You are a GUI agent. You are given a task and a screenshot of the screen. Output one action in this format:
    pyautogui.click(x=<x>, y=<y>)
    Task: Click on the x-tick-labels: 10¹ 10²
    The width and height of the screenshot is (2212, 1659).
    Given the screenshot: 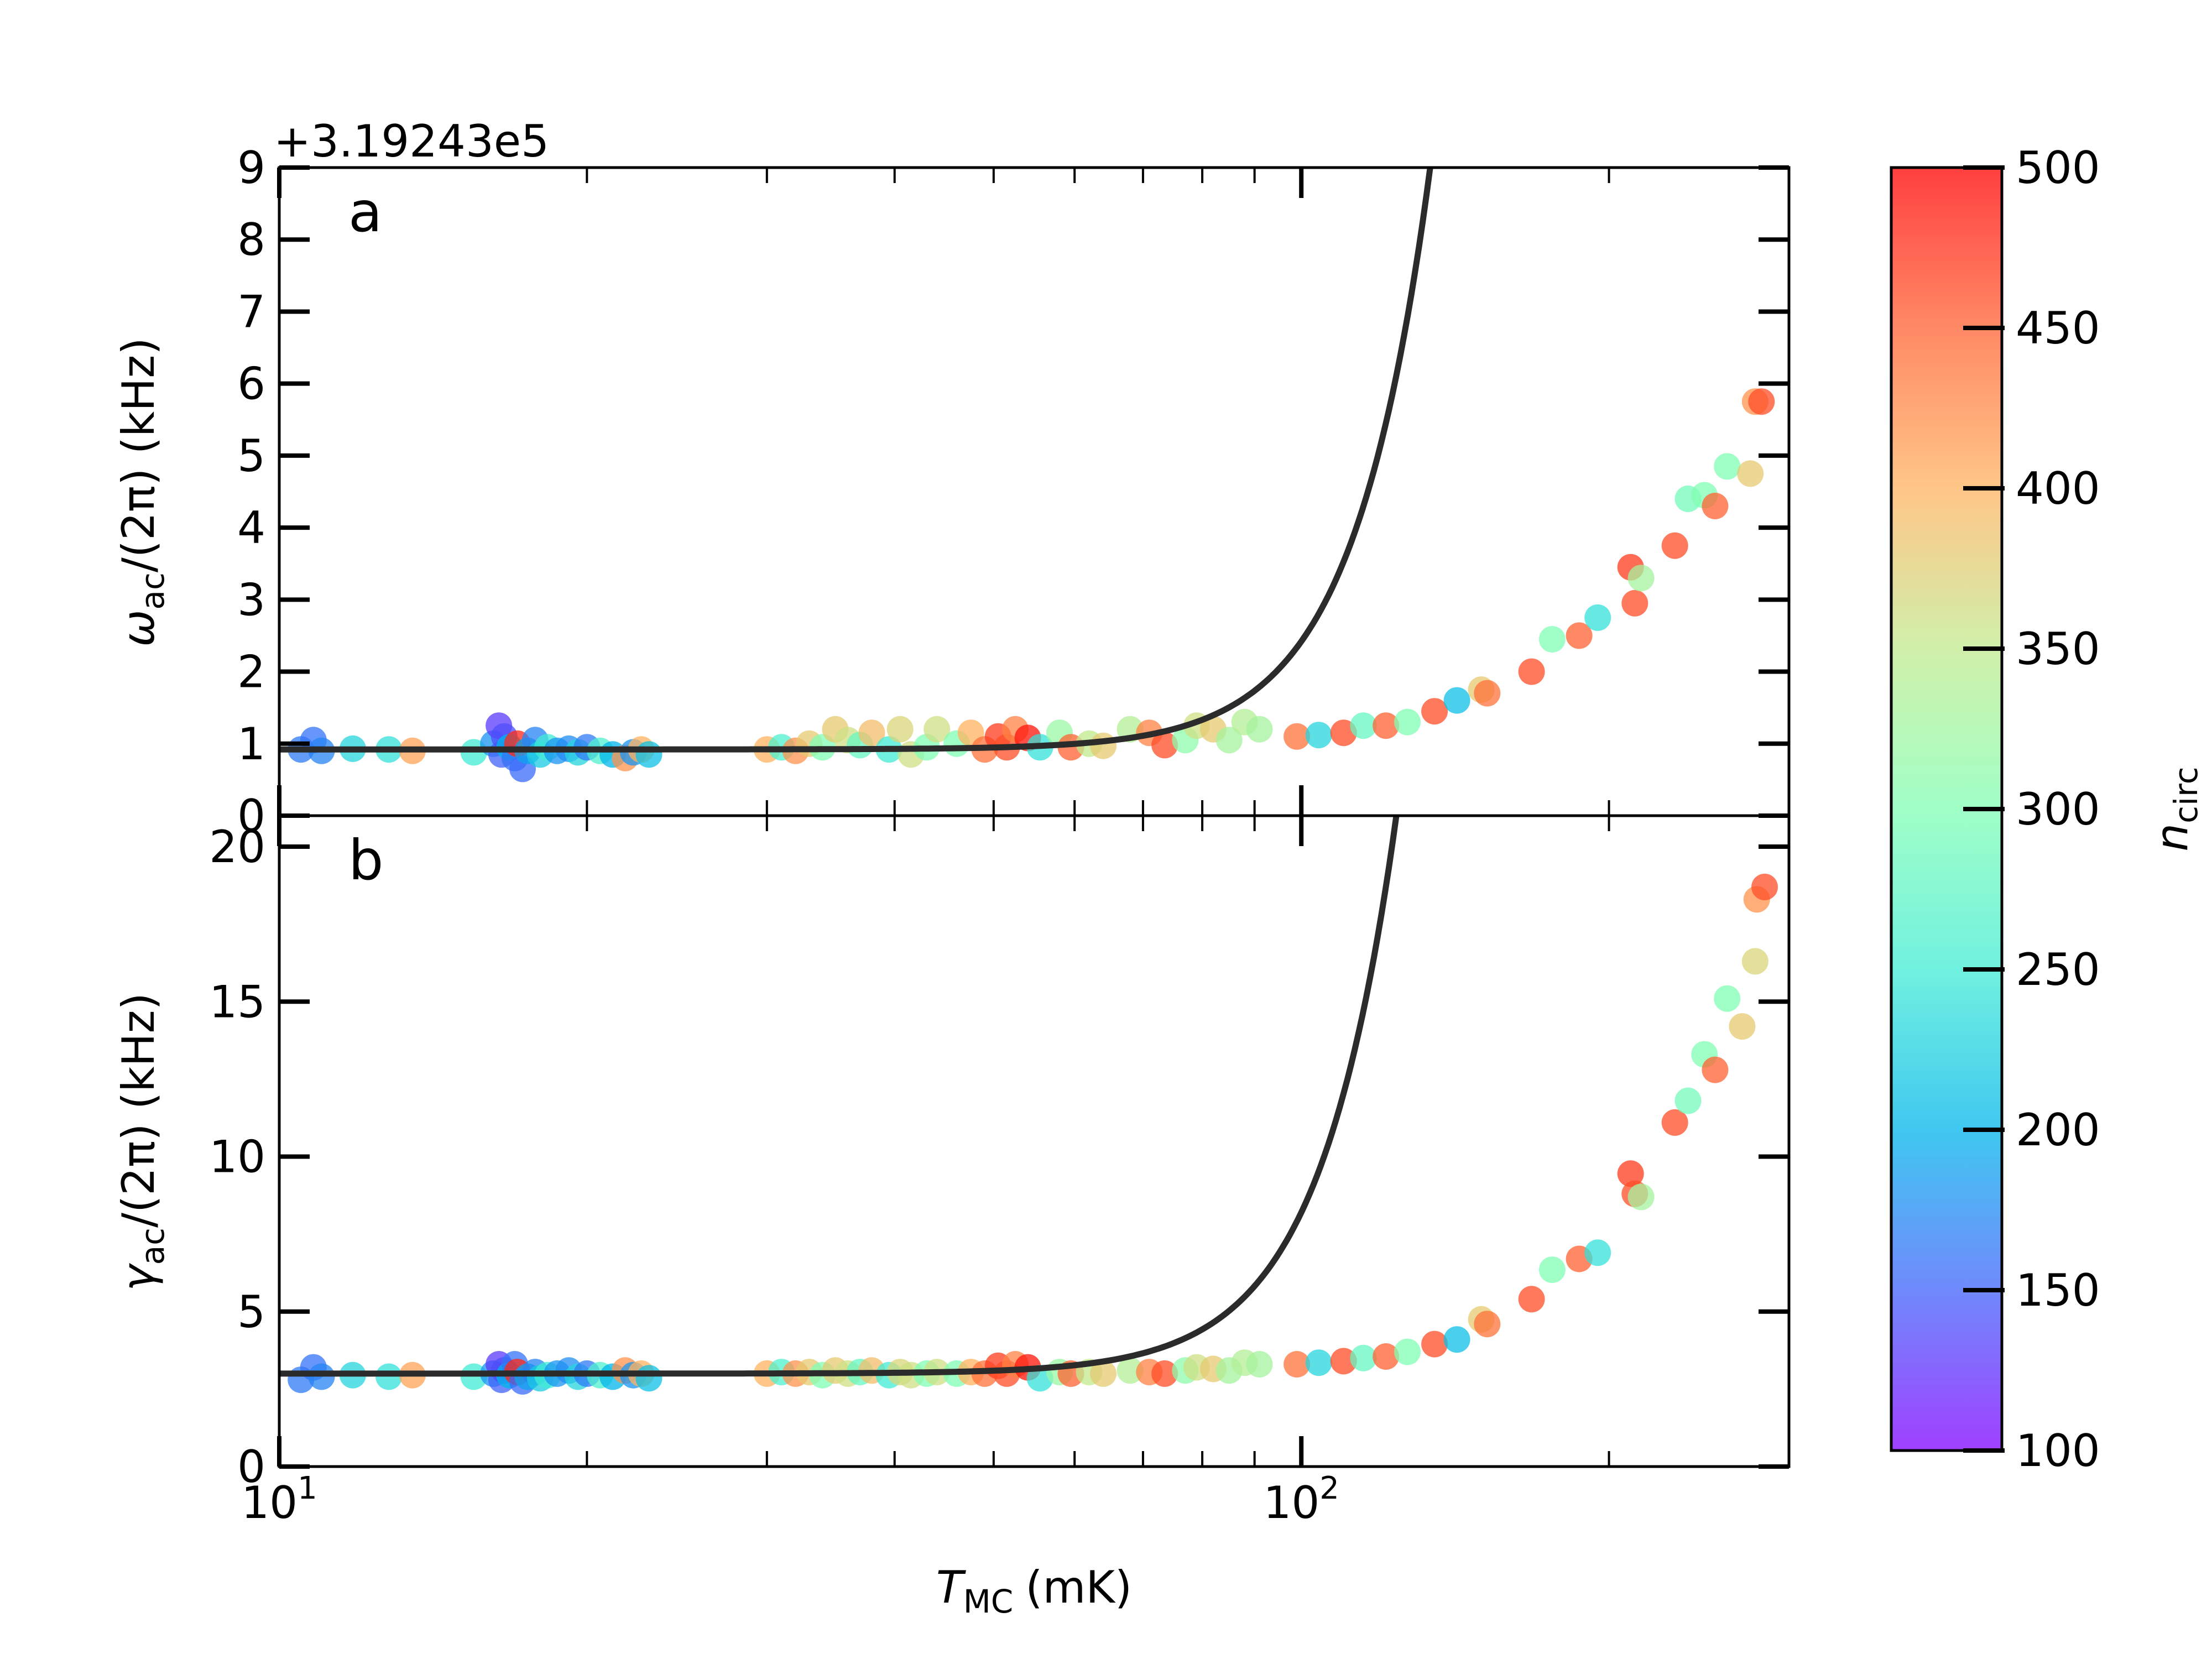 What is the action you would take?
    pyautogui.click(x=790, y=1499)
    